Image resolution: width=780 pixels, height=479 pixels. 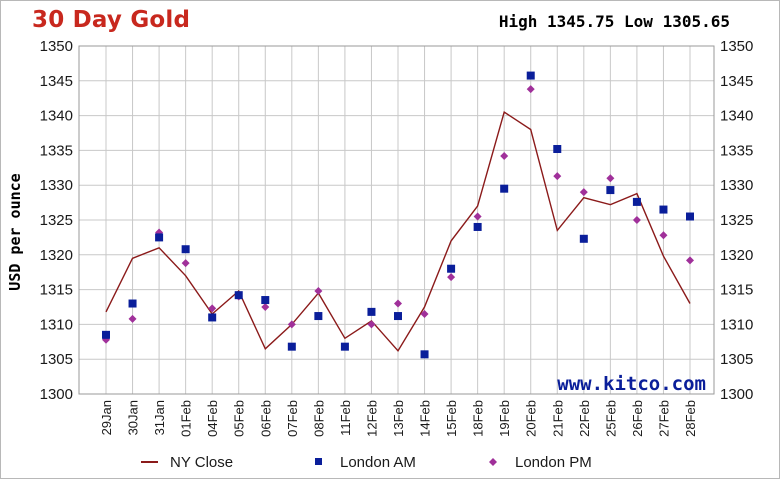 What do you see at coordinates (631, 384) in the screenshot?
I see `kitco-watermark: www.kitco.com` at bounding box center [631, 384].